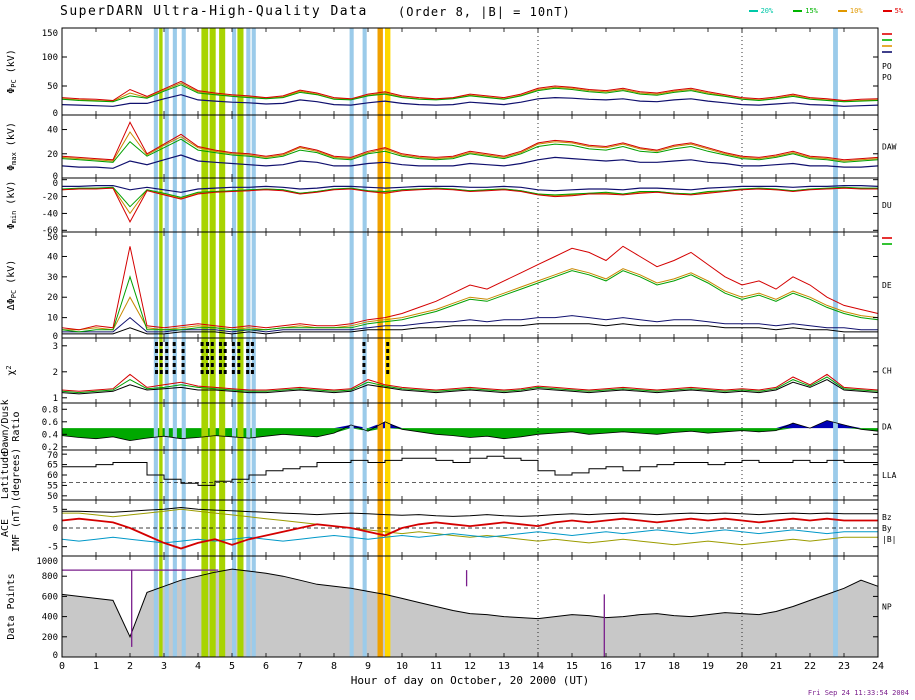 This screenshot has width=915, height=700. Describe the element at coordinates (50, 435) in the screenshot. I see `svg-text: 0.4` at that location.